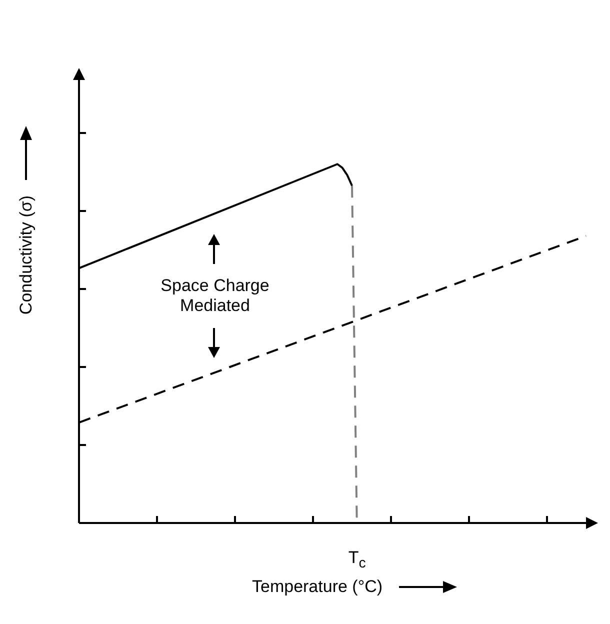  I want to click on annotation: Space Charge Mediated, so click(215, 296).